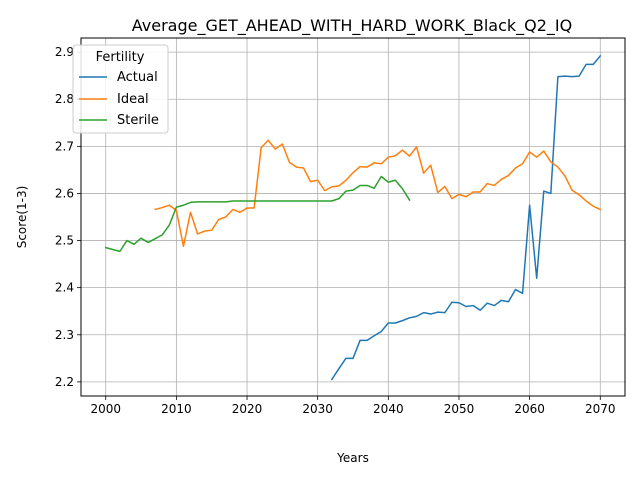  I want to click on y-tick-label: 2.2, so click(64, 382).